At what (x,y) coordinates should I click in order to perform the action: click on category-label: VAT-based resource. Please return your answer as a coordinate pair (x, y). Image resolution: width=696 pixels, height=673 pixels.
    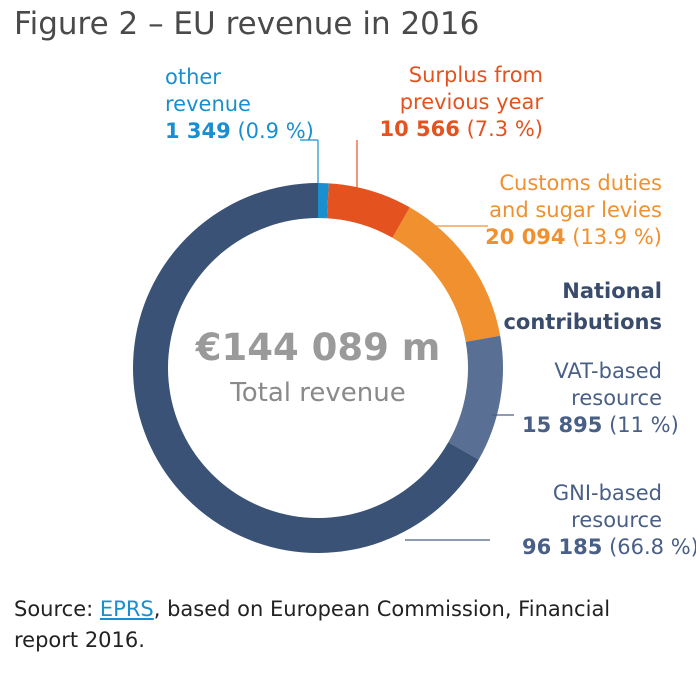
    Looking at the image, I should click on (608, 384).